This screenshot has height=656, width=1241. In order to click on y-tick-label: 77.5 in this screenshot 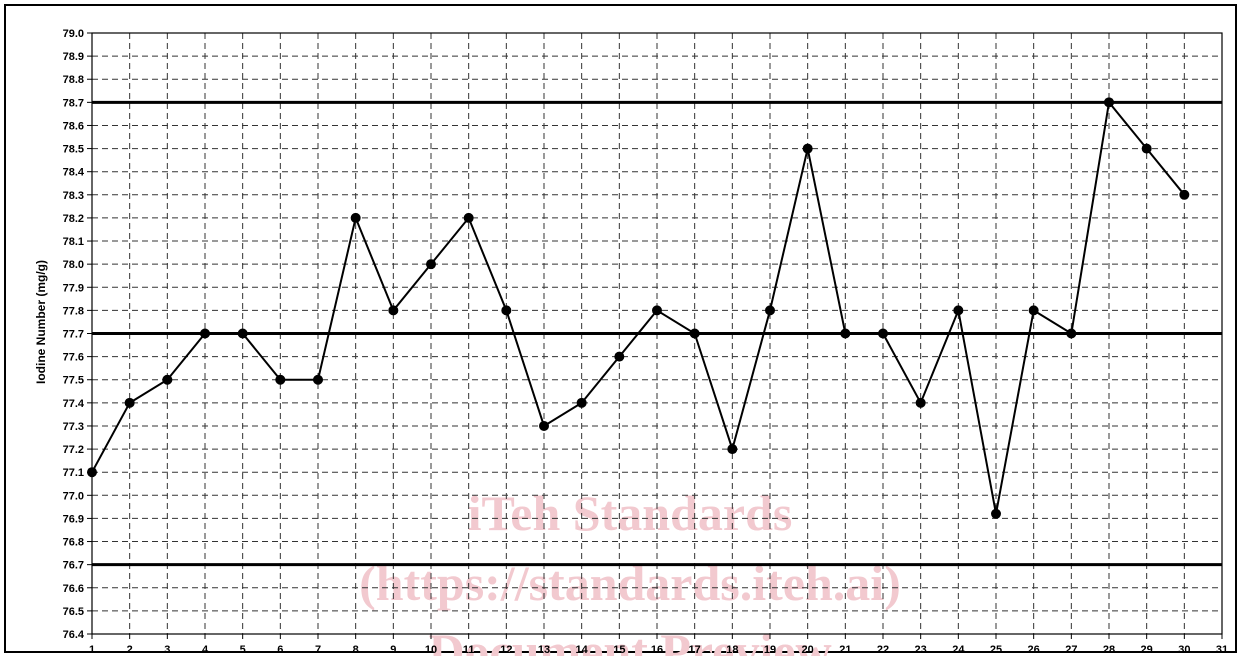, I will do `click(73, 381)`.